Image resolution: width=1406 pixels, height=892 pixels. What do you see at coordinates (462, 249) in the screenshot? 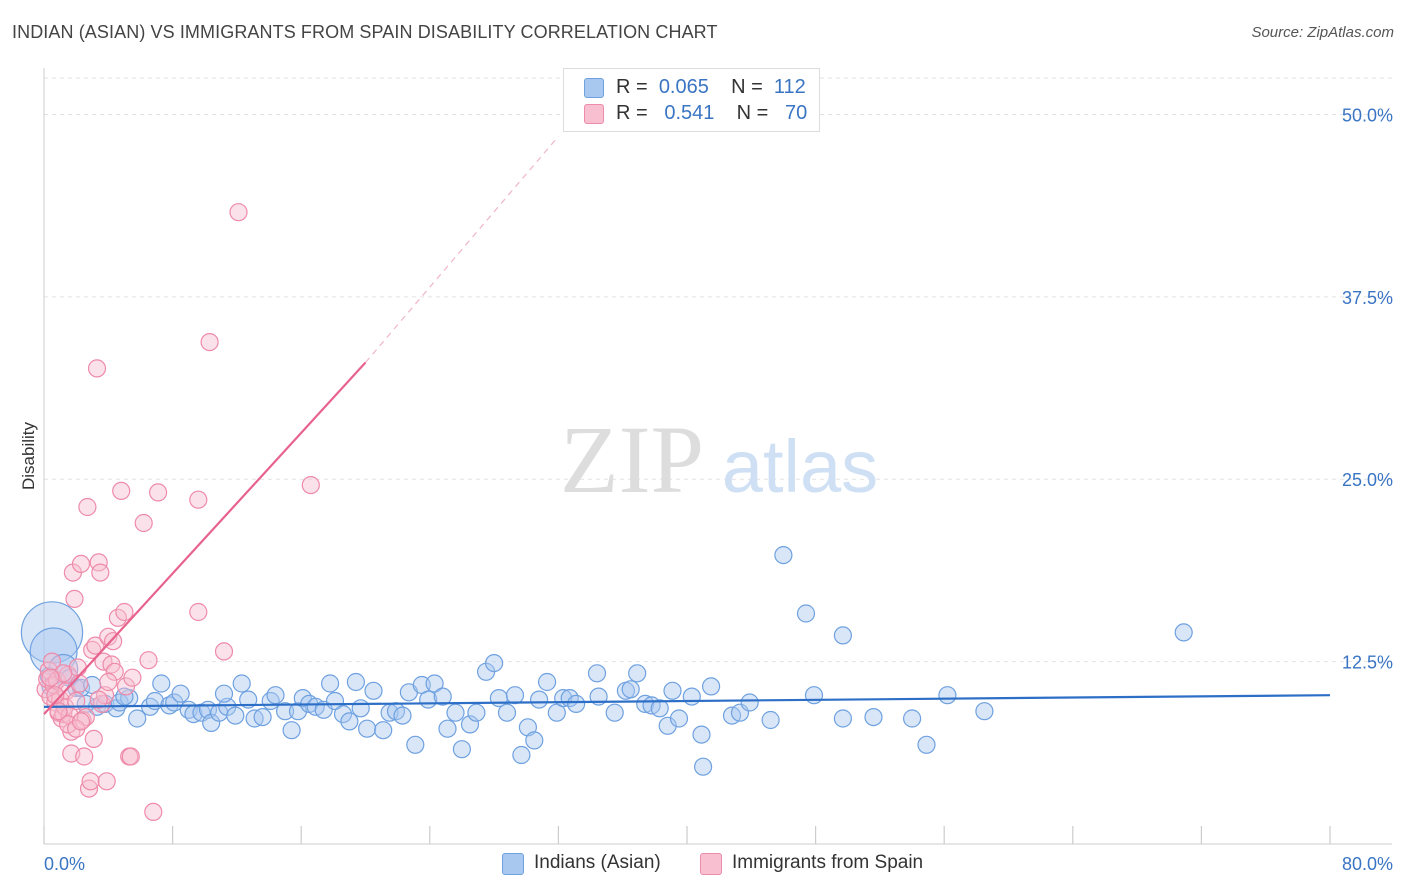
I see `spain-trend-extension` at bounding box center [462, 249].